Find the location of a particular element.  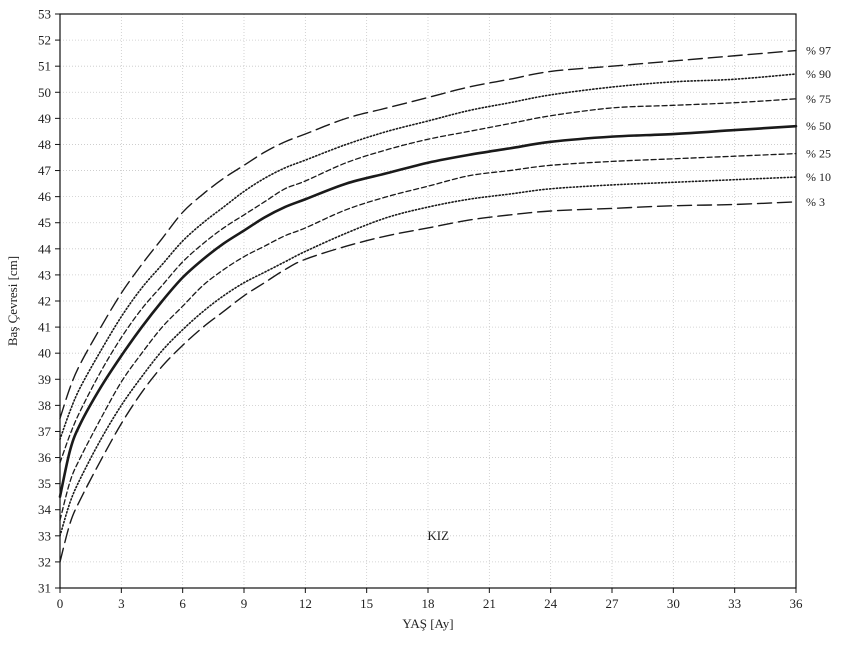

y-tick-label: 44 is located at coordinates (45, 248).